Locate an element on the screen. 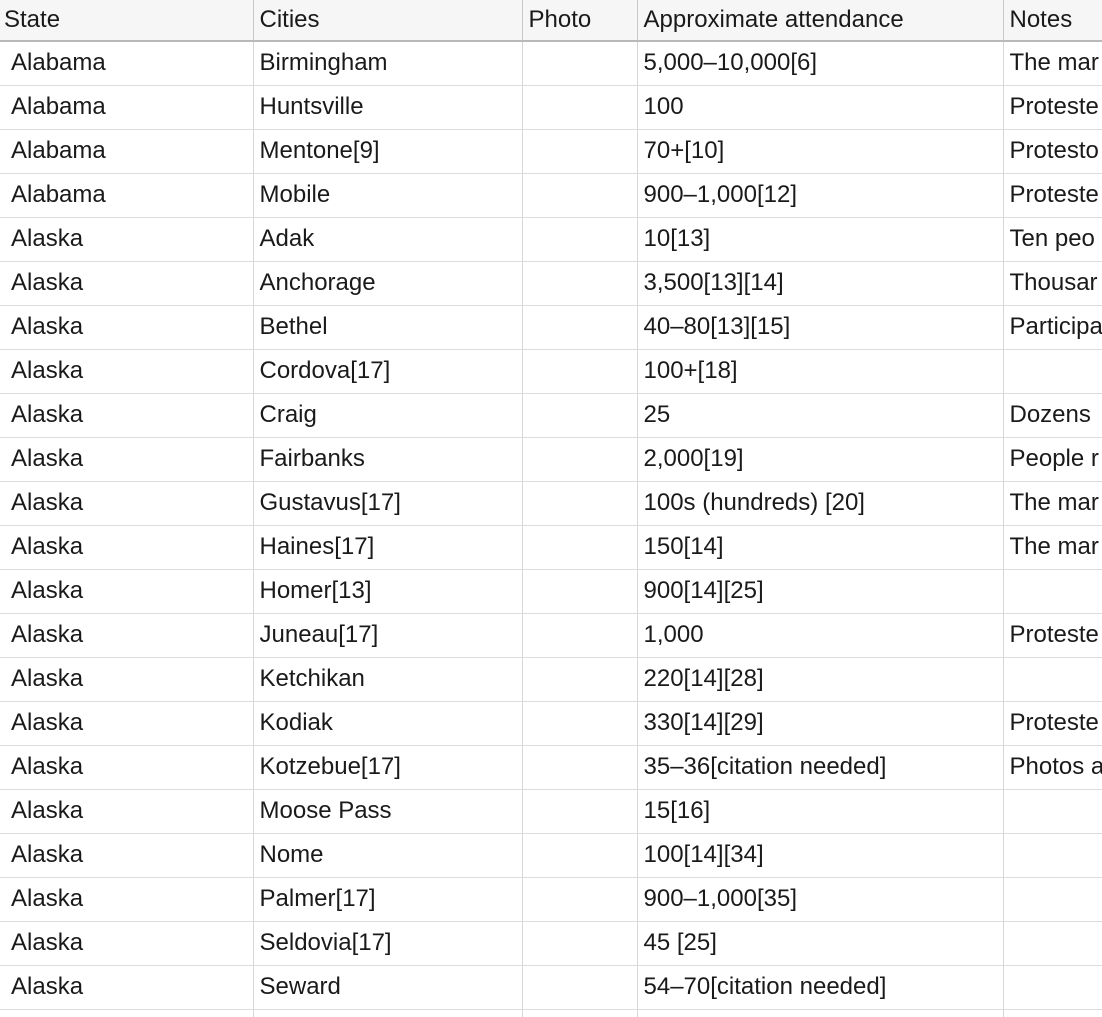 The width and height of the screenshot is (1102, 1017). attendance-cell: 54–70[citation needed] is located at coordinates (820, 987).